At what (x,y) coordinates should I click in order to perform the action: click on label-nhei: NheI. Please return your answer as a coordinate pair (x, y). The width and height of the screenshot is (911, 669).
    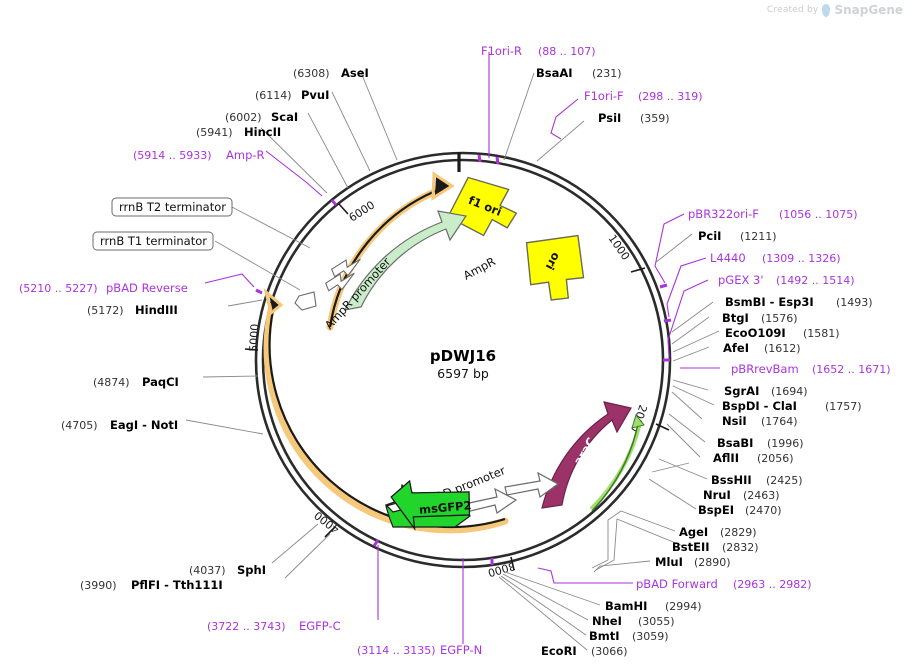
    Looking at the image, I should click on (607, 621).